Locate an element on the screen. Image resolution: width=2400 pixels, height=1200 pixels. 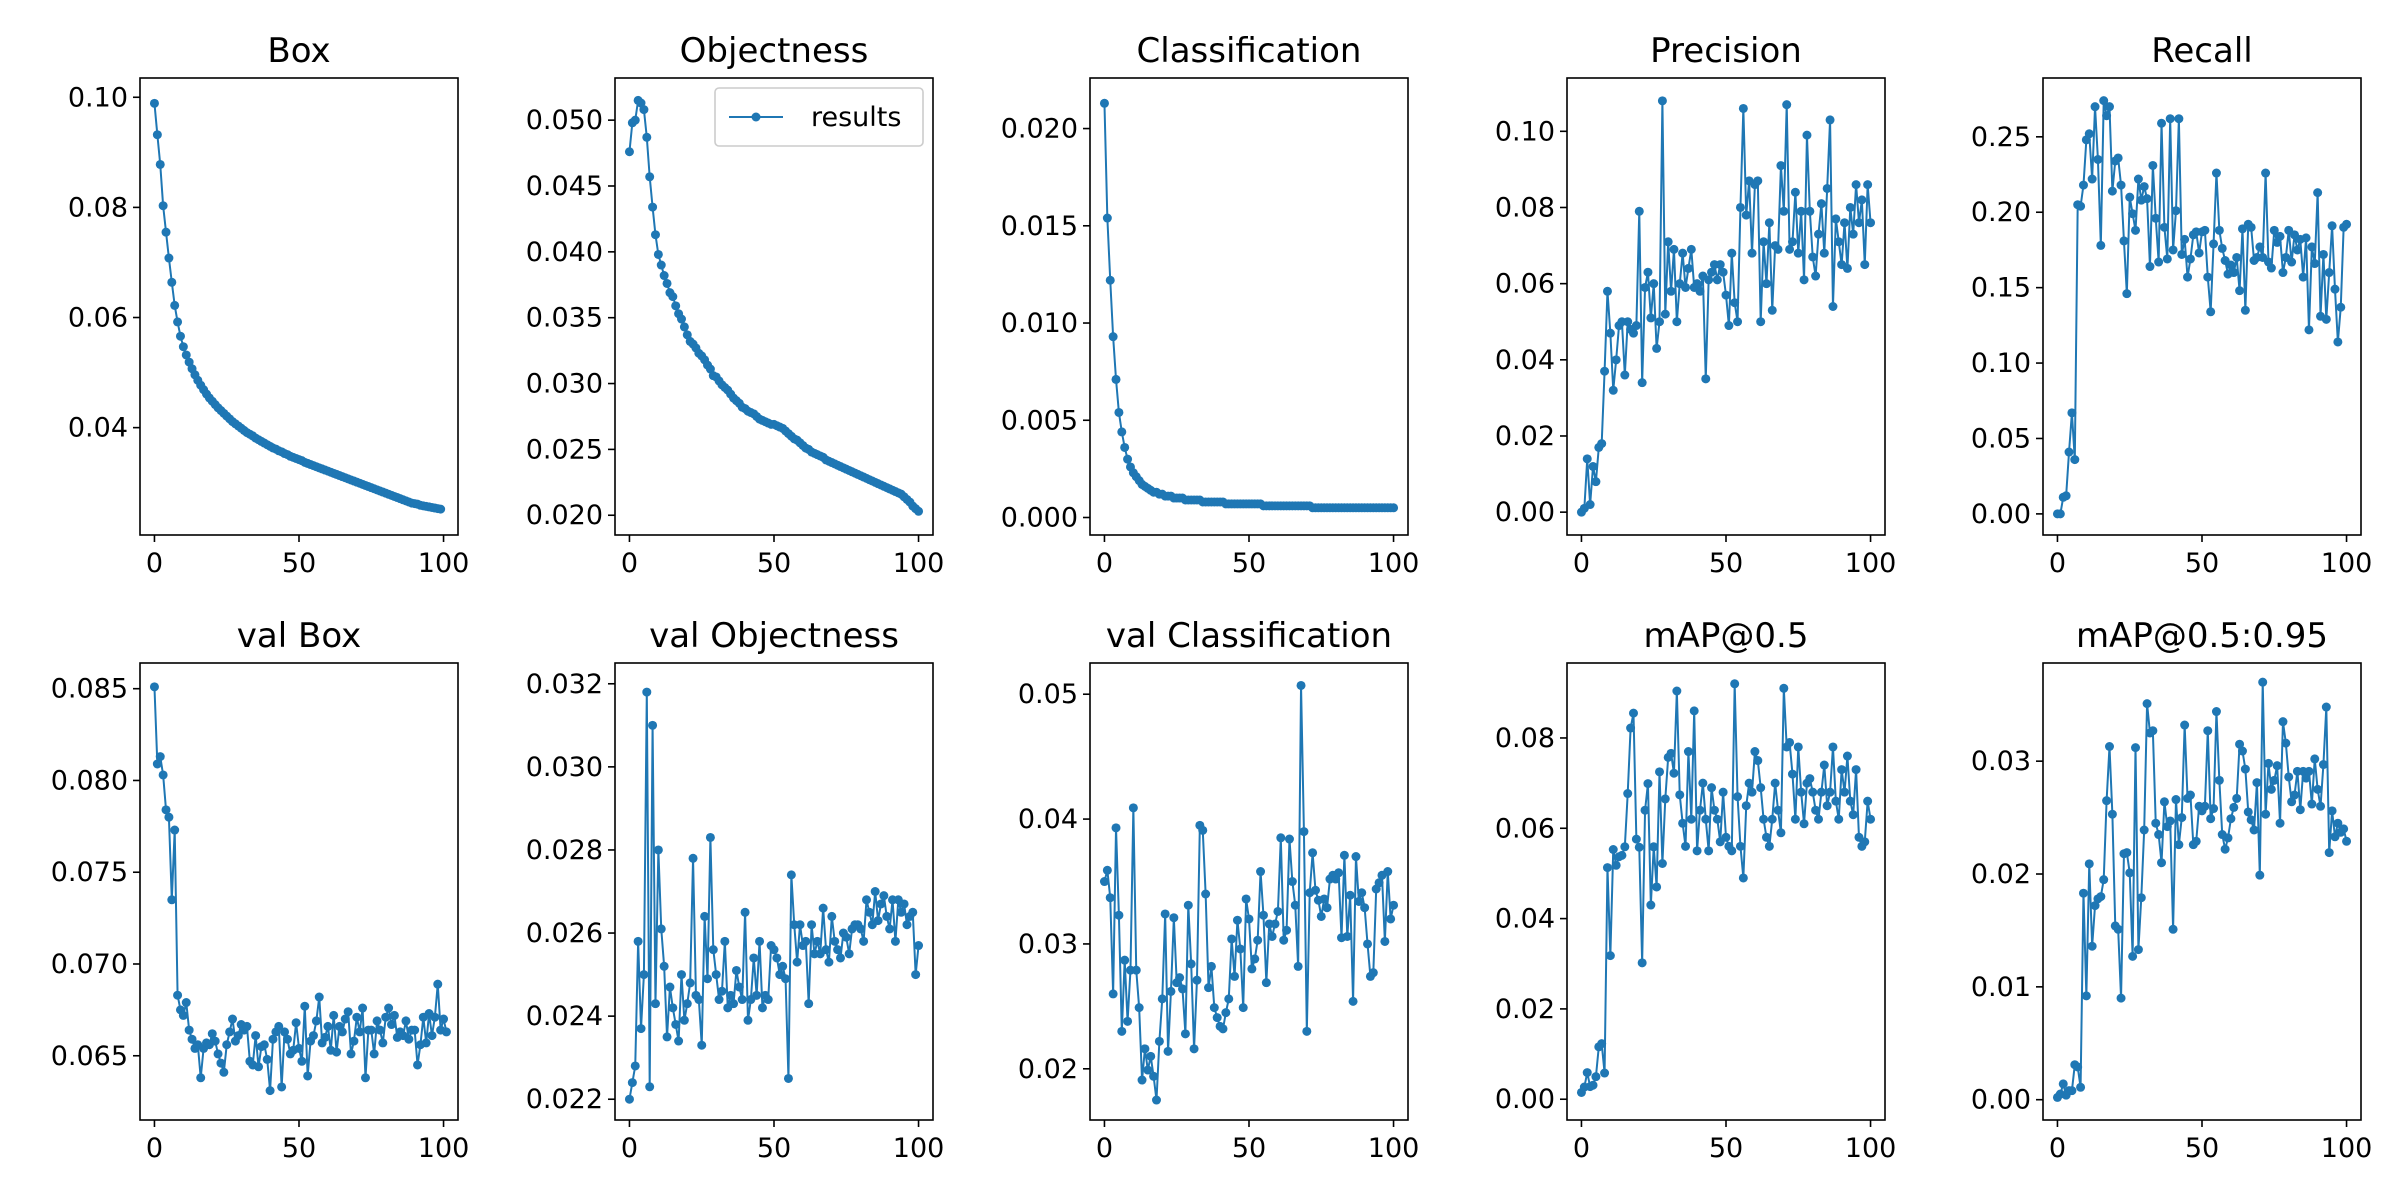
y-tick-label: 0.030 is located at coordinates (564, 384).